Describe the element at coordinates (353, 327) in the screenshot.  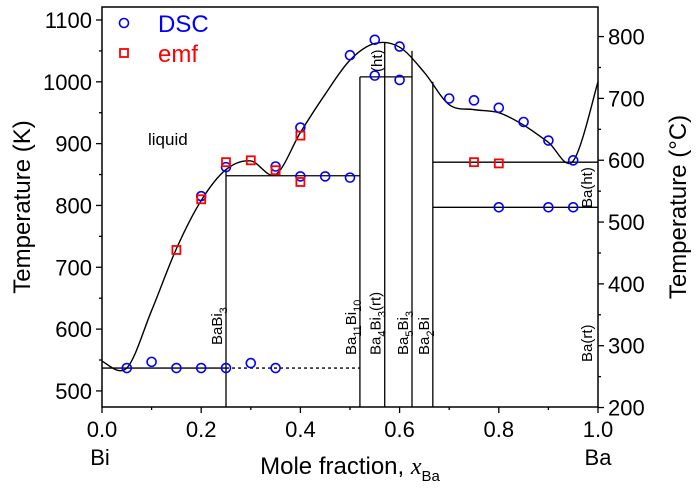
I see `phase-label: Ba11Bi10` at that location.